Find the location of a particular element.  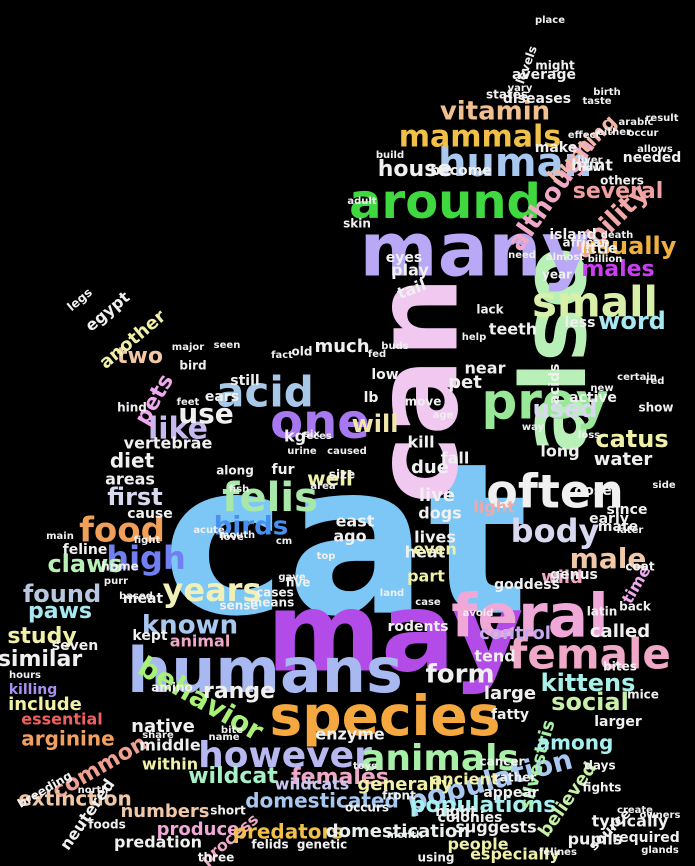

word-old: old is located at coordinates (302, 352).